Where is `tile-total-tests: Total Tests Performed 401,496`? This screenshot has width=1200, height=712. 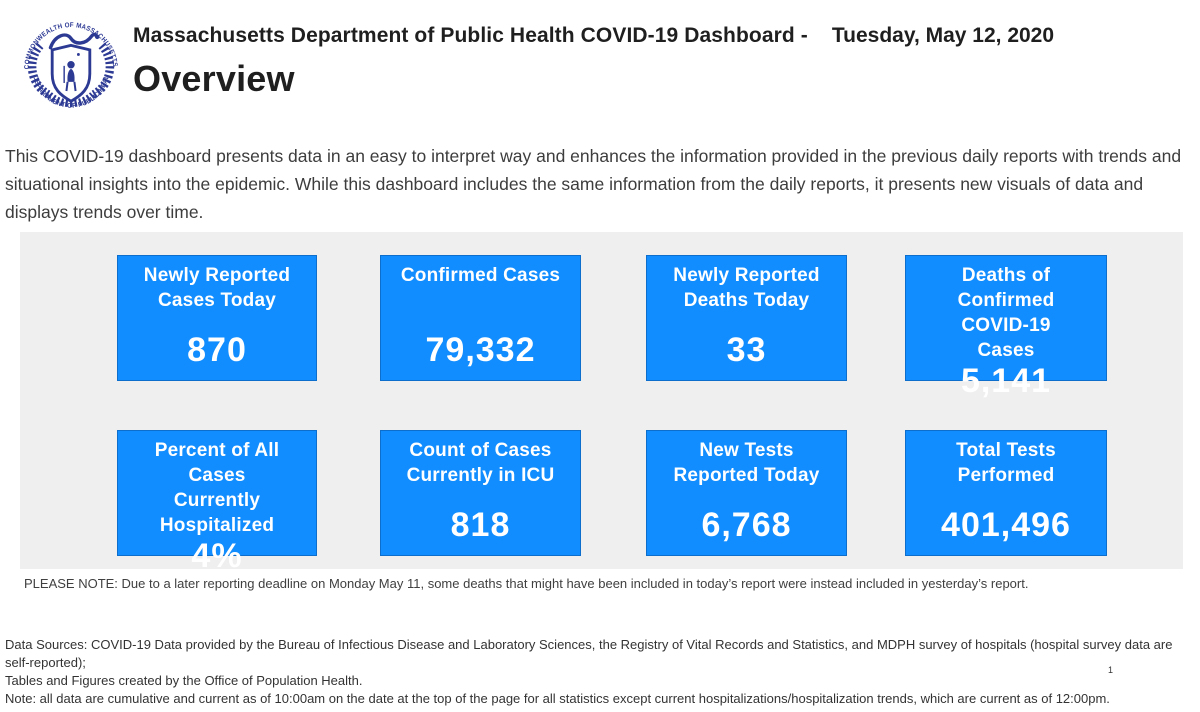
tile-total-tests: Total Tests Performed 401,496 is located at coordinates (1006, 493).